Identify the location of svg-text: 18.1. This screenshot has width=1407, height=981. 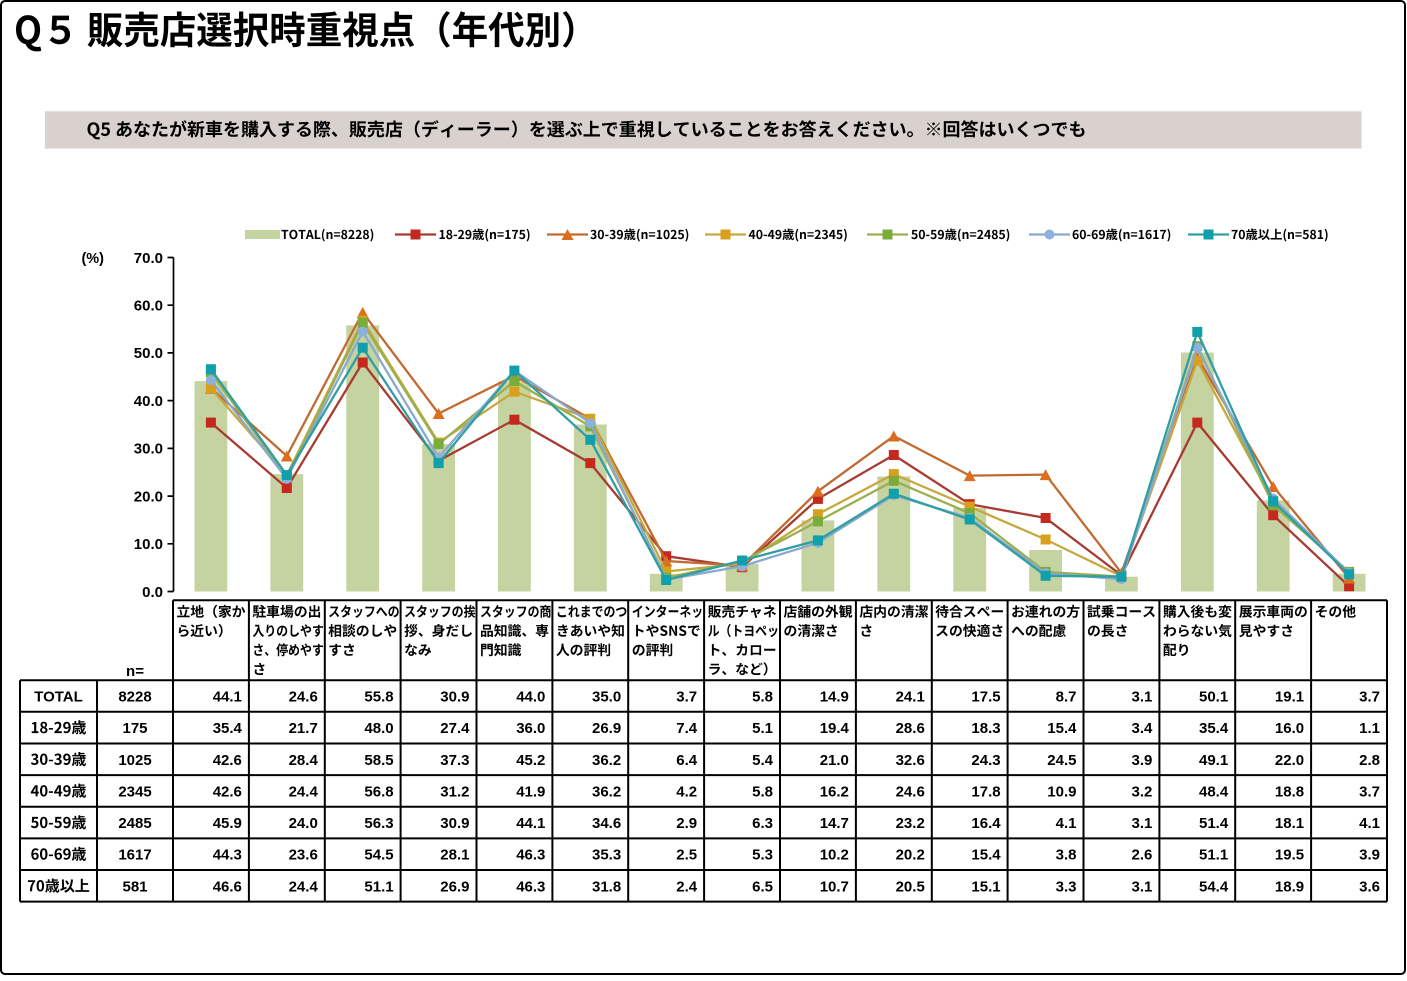
(1289, 823).